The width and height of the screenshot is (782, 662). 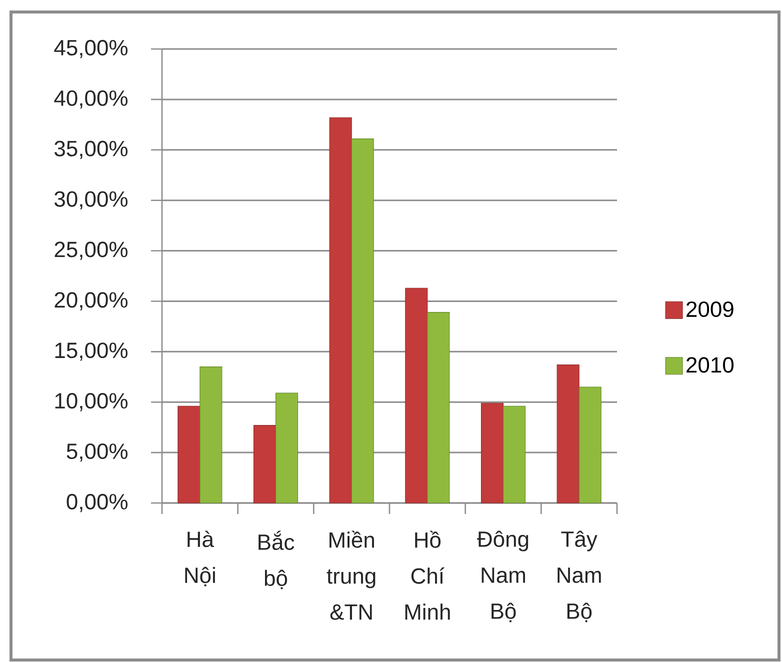 I want to click on y-tick-label: 0,00%, so click(x=97, y=503).